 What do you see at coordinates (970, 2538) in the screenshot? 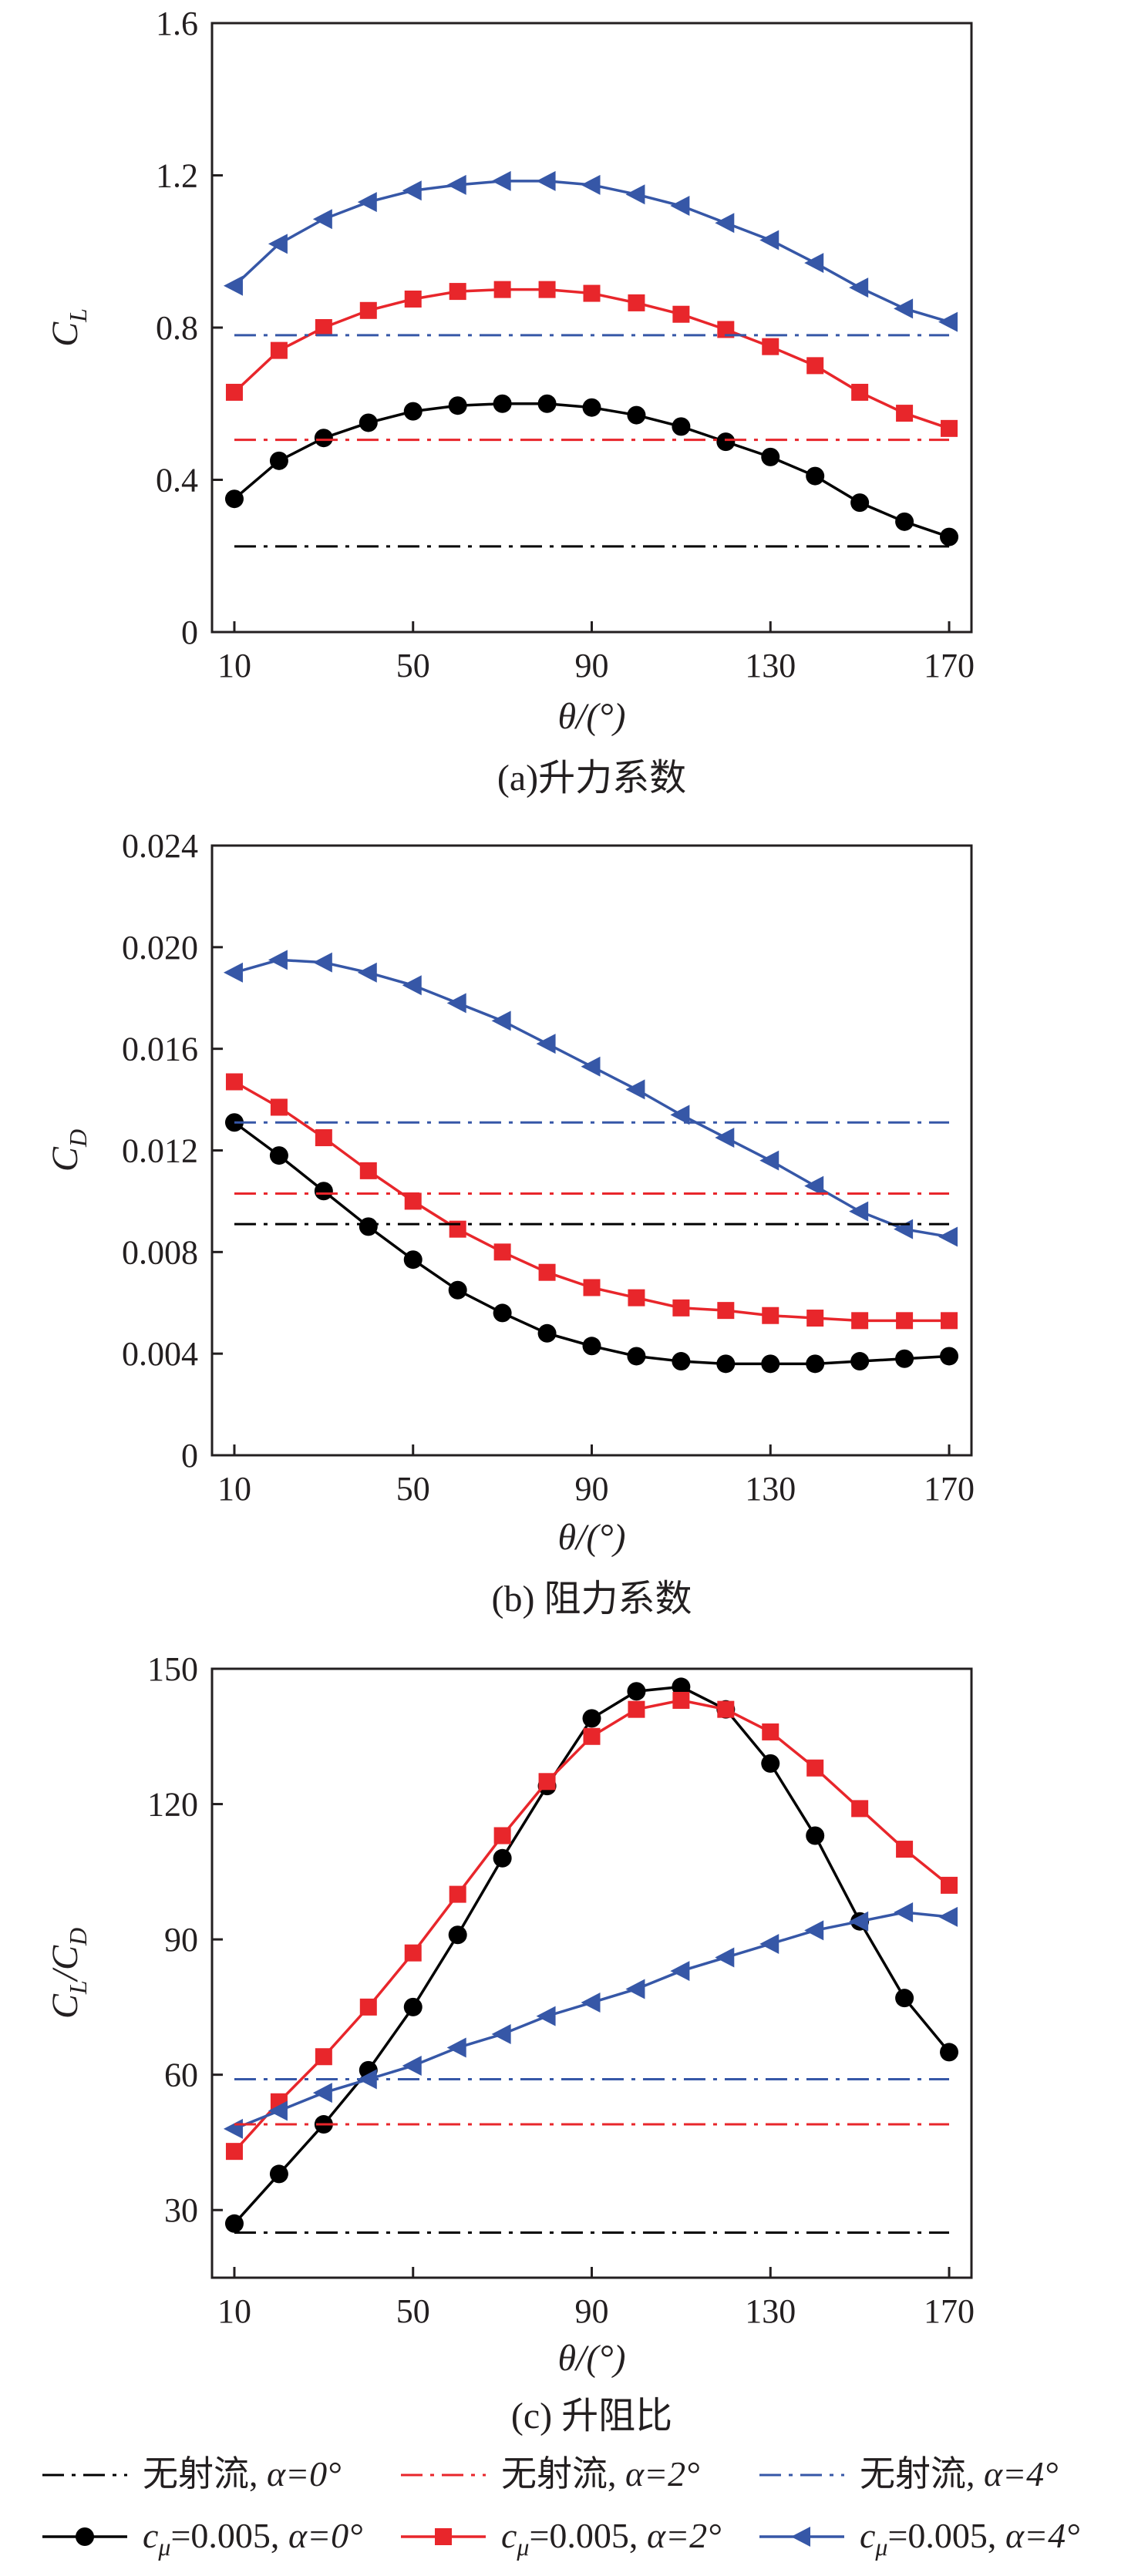
I see `legend-label: cμ=0.005, α=4°` at bounding box center [970, 2538].